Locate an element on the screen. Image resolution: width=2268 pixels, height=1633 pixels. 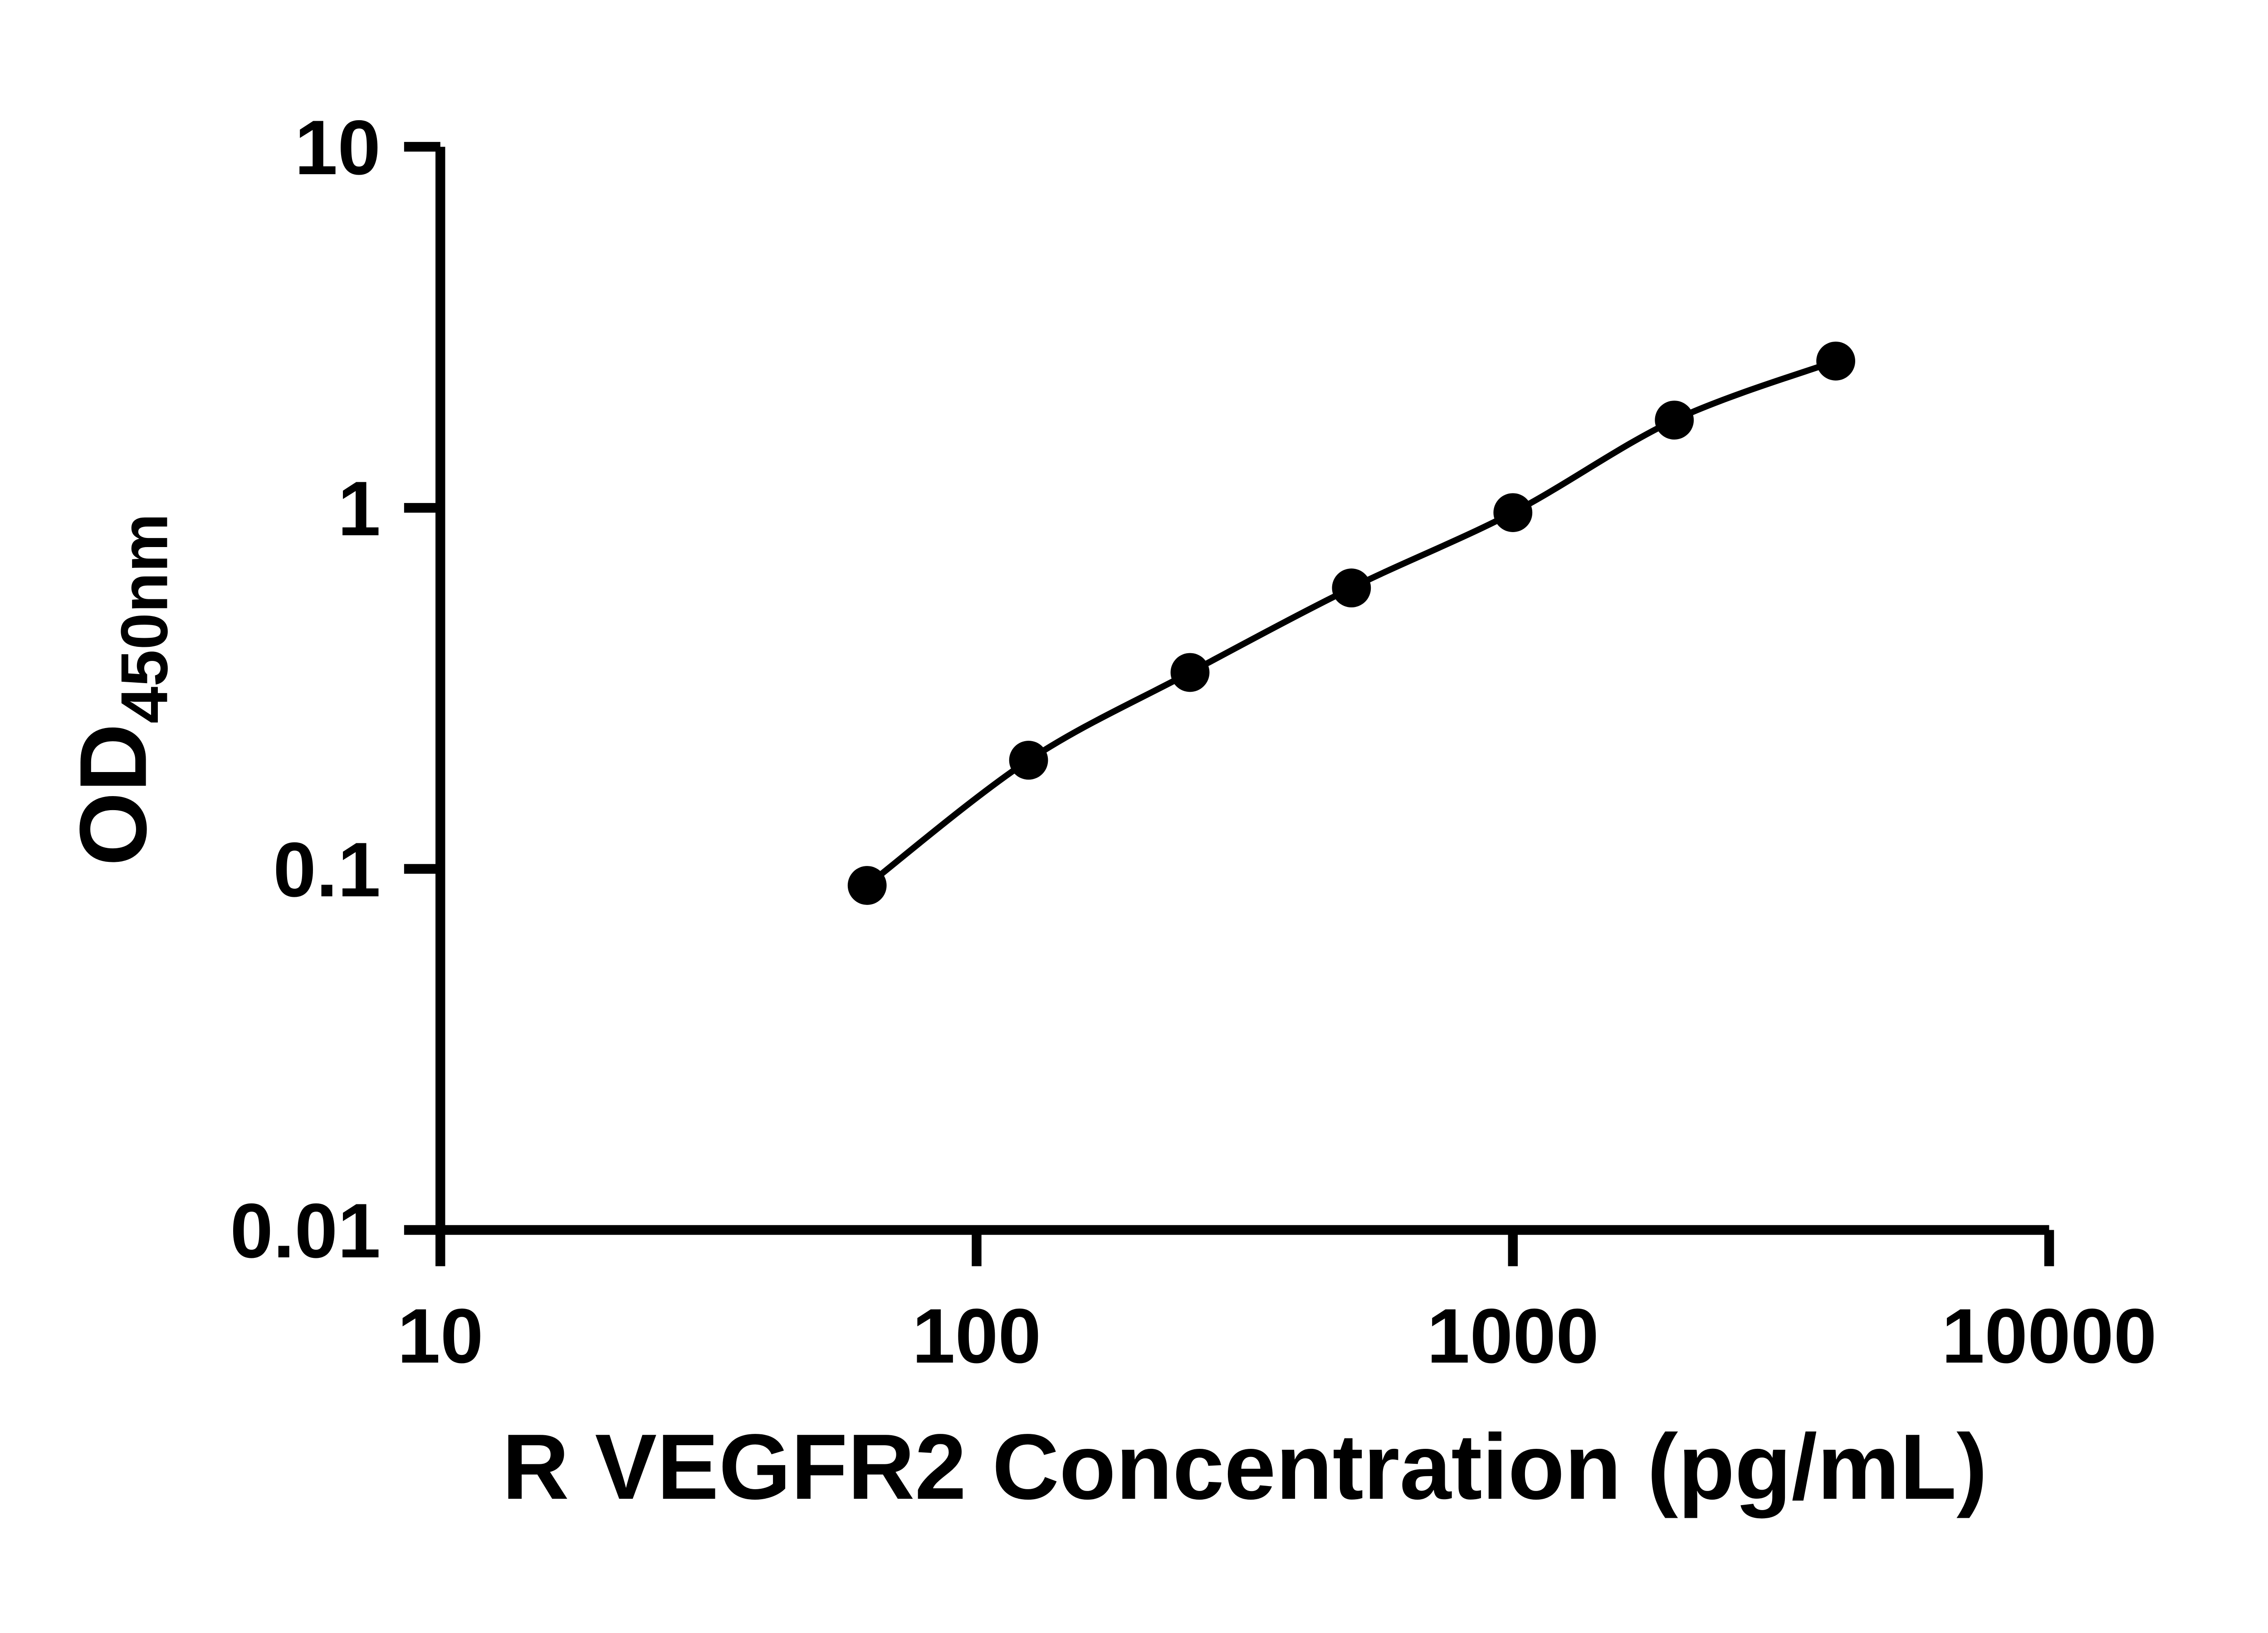
y-axis-title-subscript: 450nm is located at coordinates (144, 618).